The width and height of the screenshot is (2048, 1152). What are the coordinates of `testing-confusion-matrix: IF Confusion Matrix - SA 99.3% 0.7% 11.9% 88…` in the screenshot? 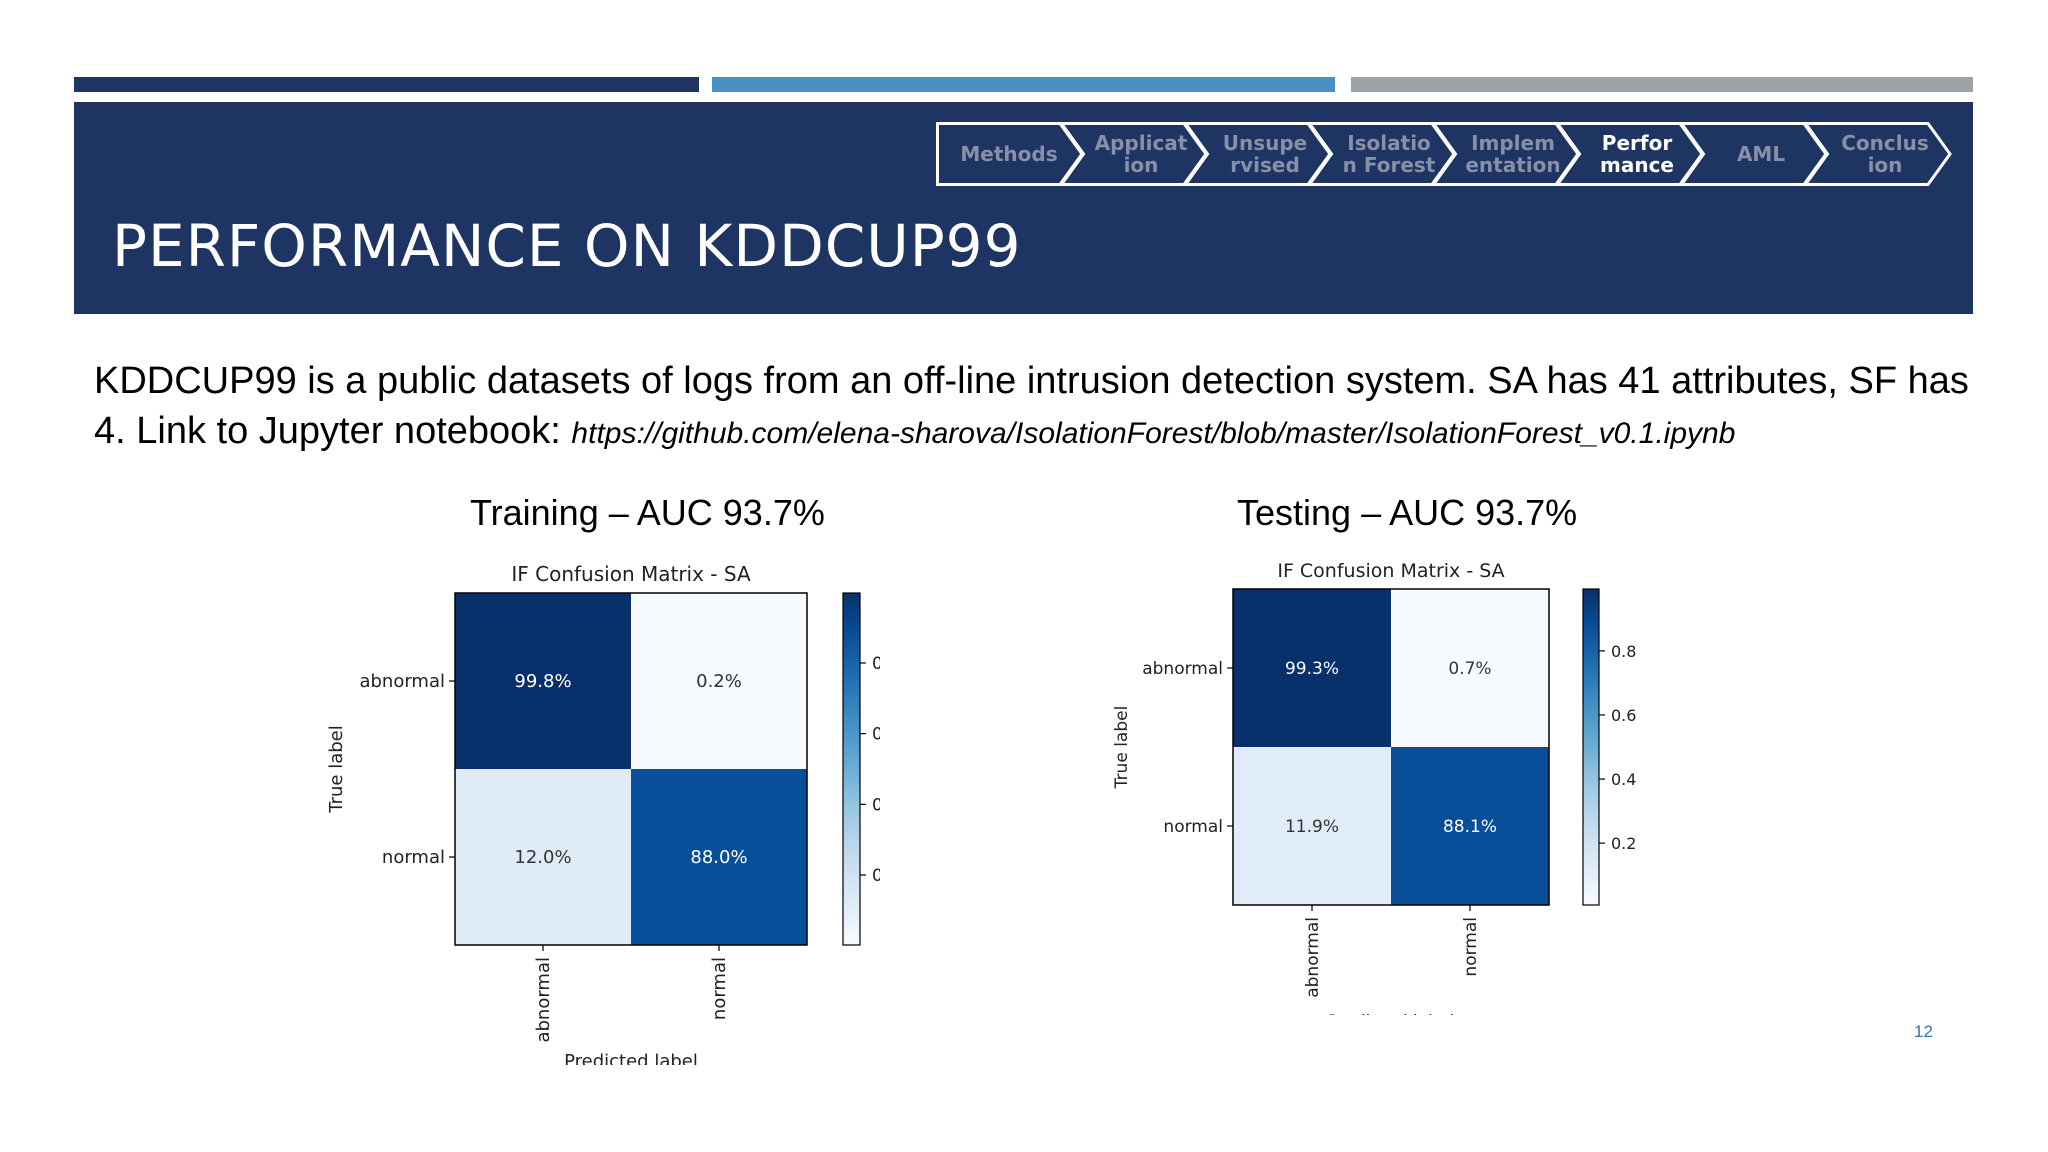 It's located at (1374, 787).